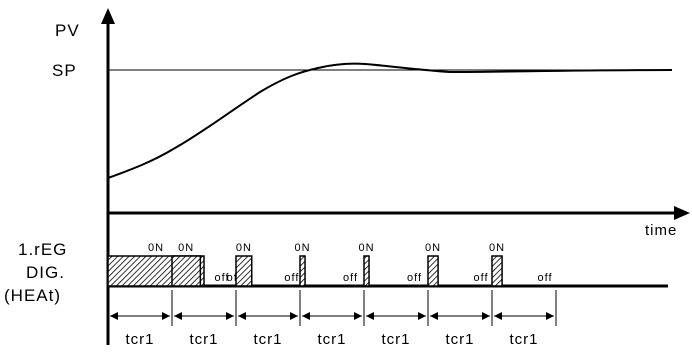 This screenshot has width=692, height=352. What do you see at coordinates (291, 278) in the screenshot?
I see `off-label-3: off` at bounding box center [291, 278].